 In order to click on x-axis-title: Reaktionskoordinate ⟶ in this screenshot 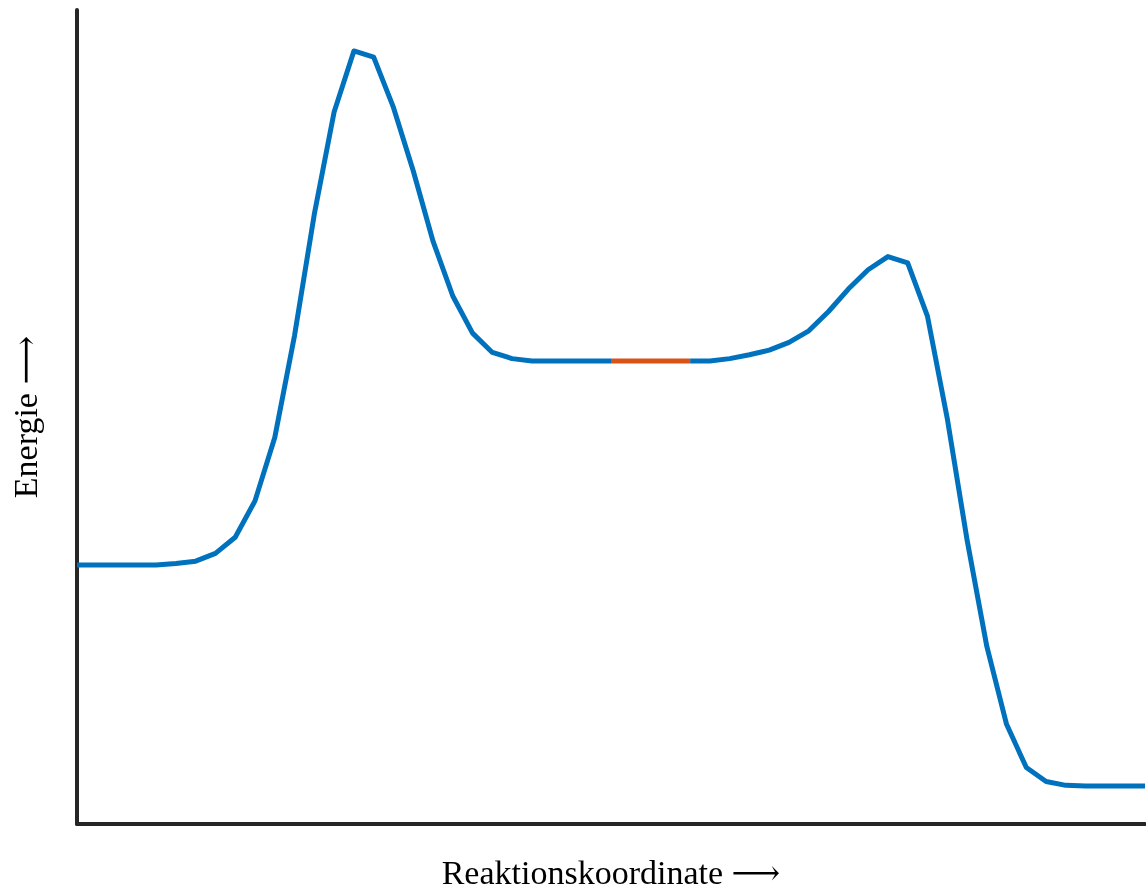, I will do `click(611, 872)`.